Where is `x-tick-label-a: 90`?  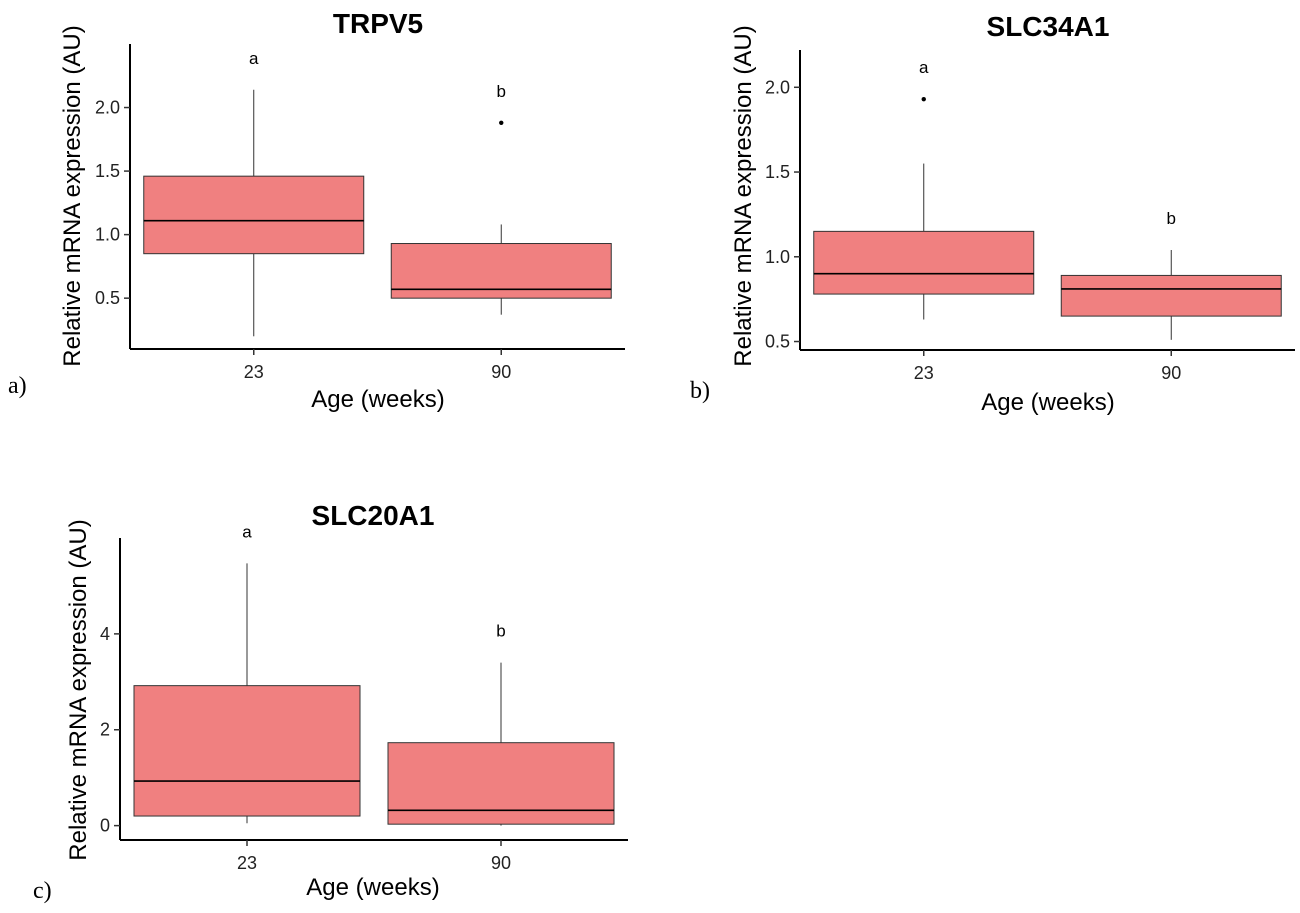
x-tick-label-a: 90 is located at coordinates (501, 372).